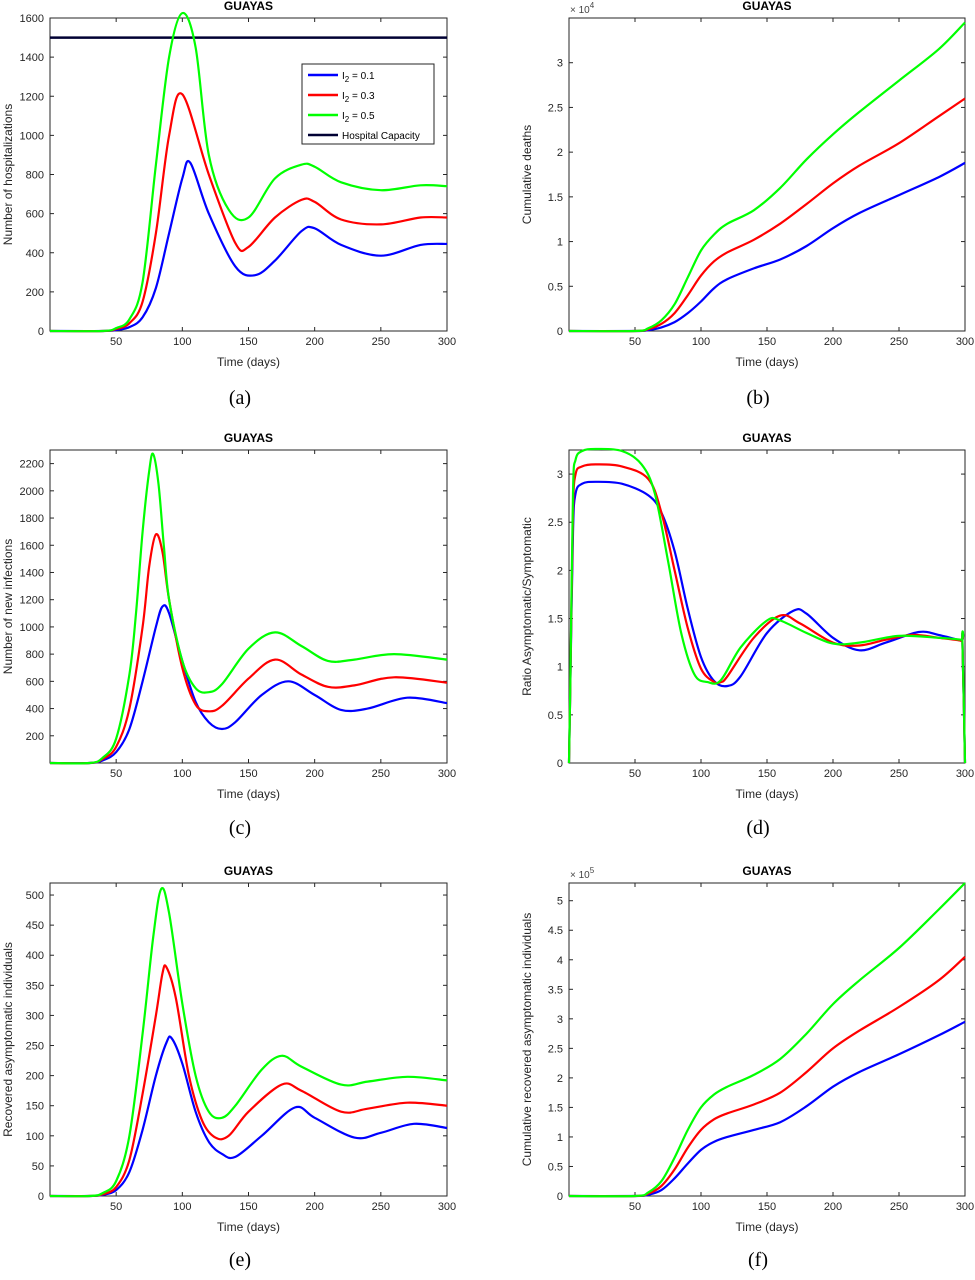 This screenshot has width=975, height=1280. Describe the element at coordinates (35, 655) in the screenshot. I see `y-tick-label: 800` at that location.